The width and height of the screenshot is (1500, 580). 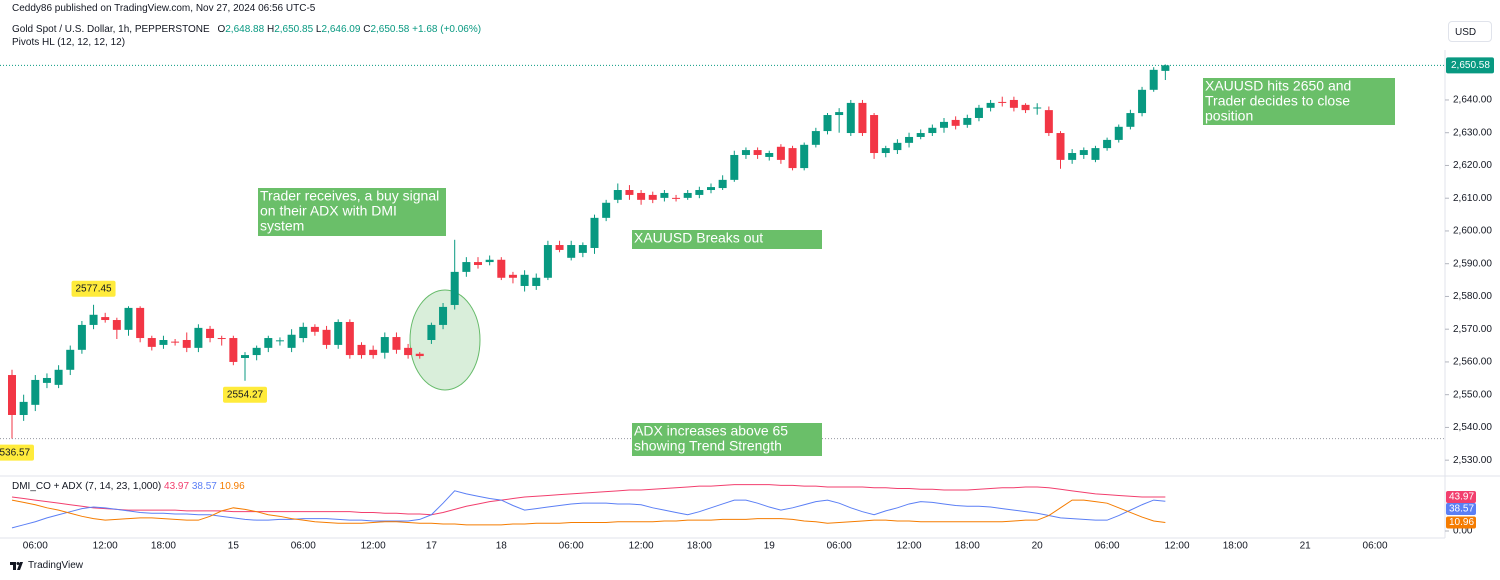 I want to click on y-tick-label: 2,610.00, so click(x=1472, y=198).